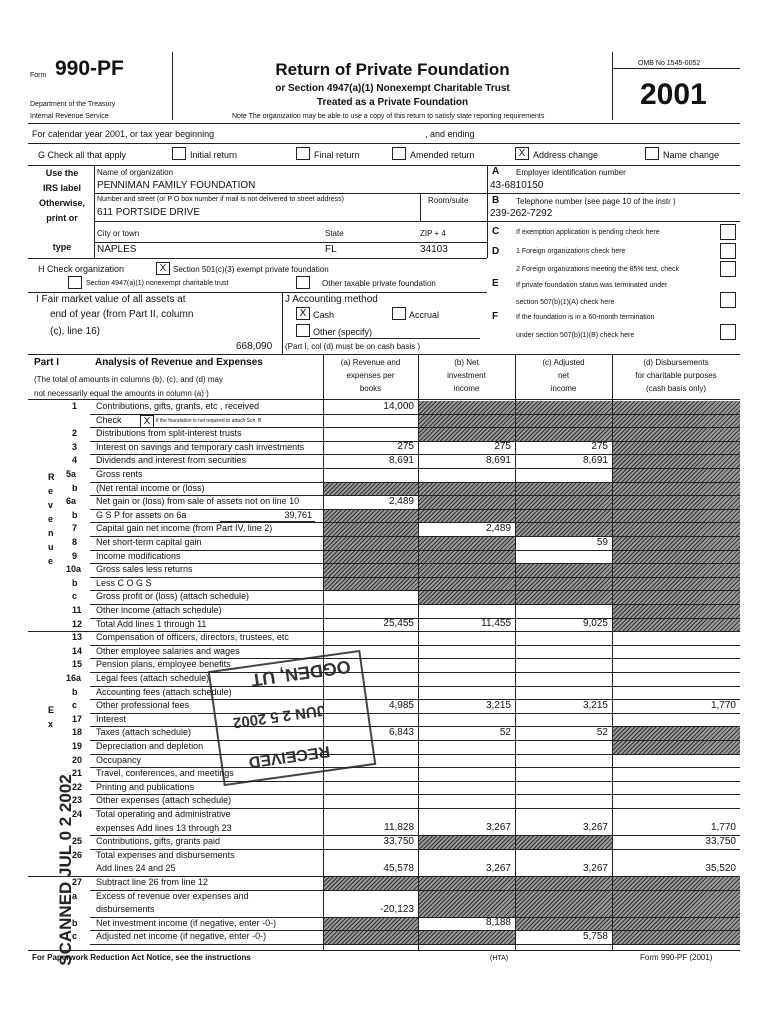 The height and width of the screenshot is (1024, 770). I want to click on line-label: expenses Add lines 13 through 23, so click(164, 827).